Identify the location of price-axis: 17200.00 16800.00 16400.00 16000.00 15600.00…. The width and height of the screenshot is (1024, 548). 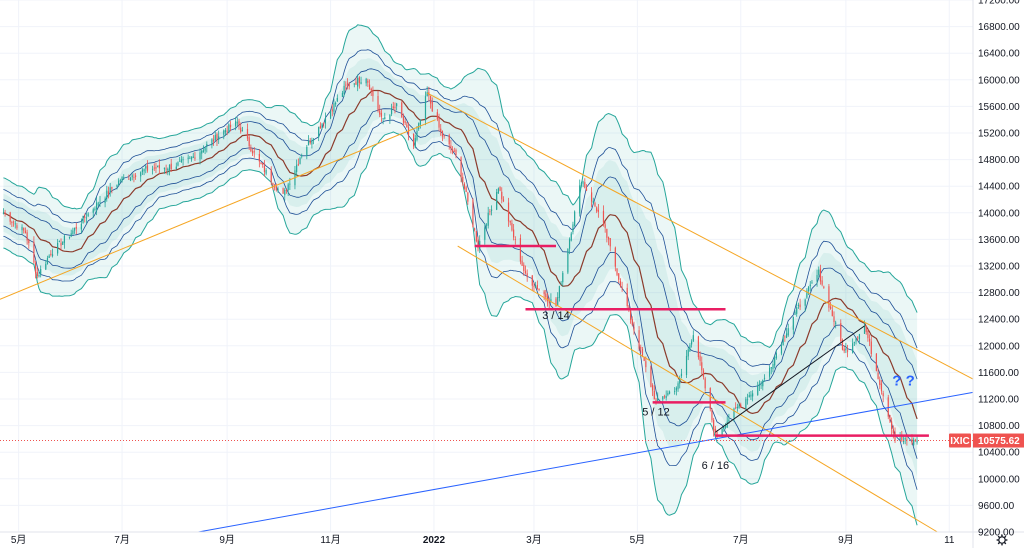
(999, 269).